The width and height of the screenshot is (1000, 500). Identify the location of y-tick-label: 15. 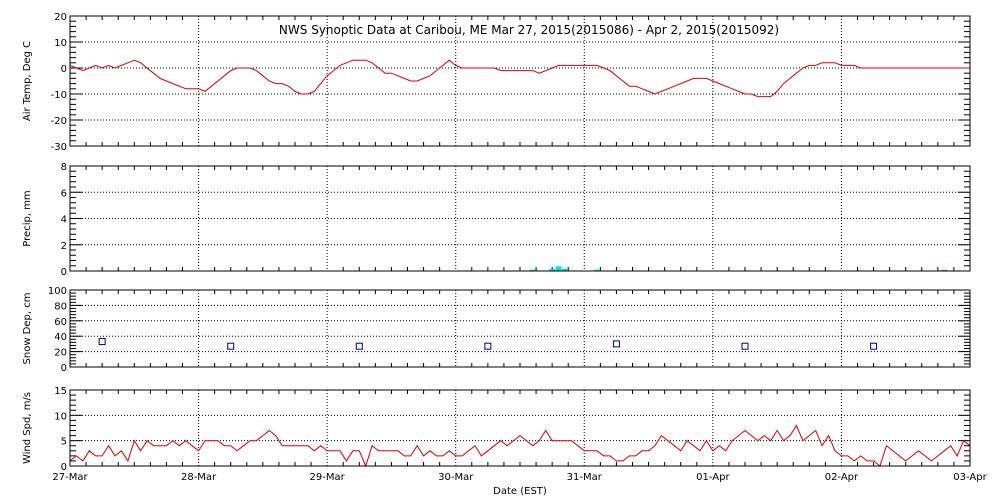
(60, 391).